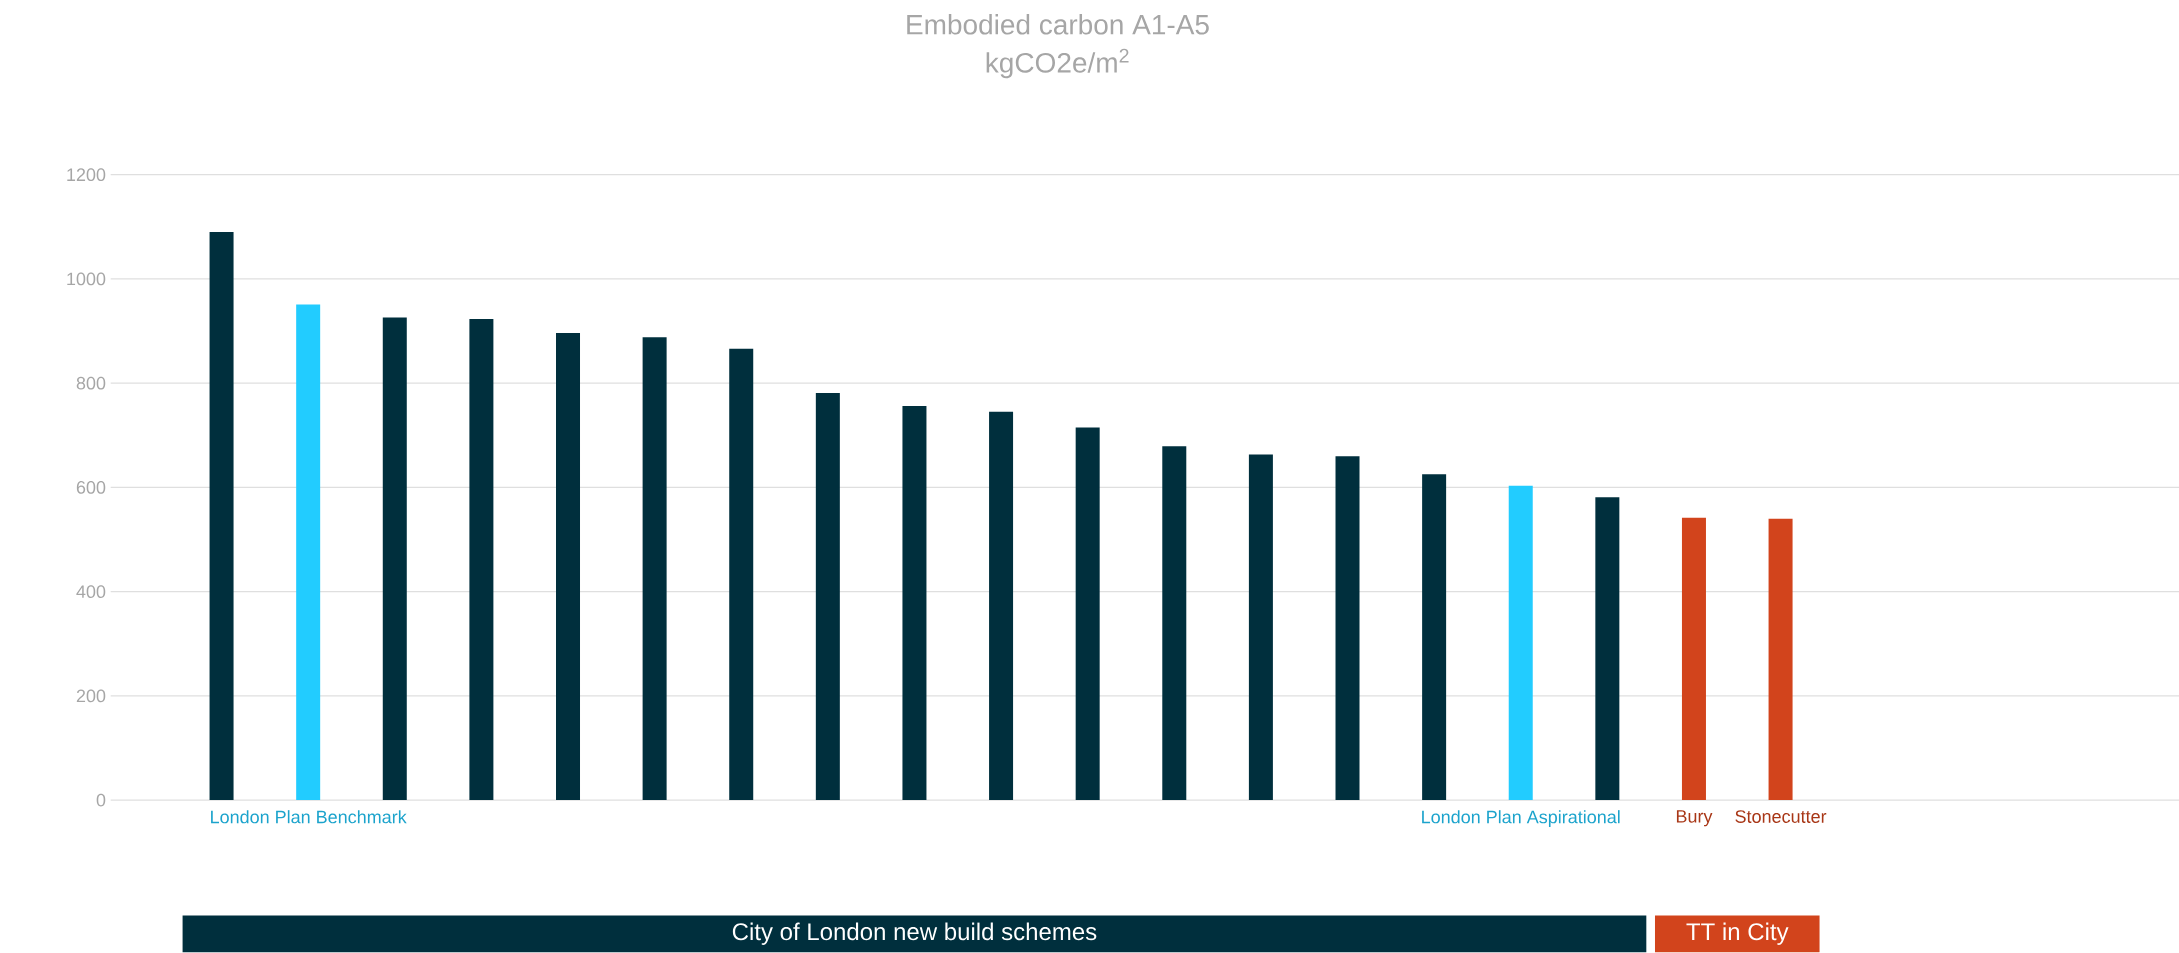 This screenshot has height=953, width=2179. Describe the element at coordinates (86, 279) in the screenshot. I see `y-tick-label: 1000` at that location.